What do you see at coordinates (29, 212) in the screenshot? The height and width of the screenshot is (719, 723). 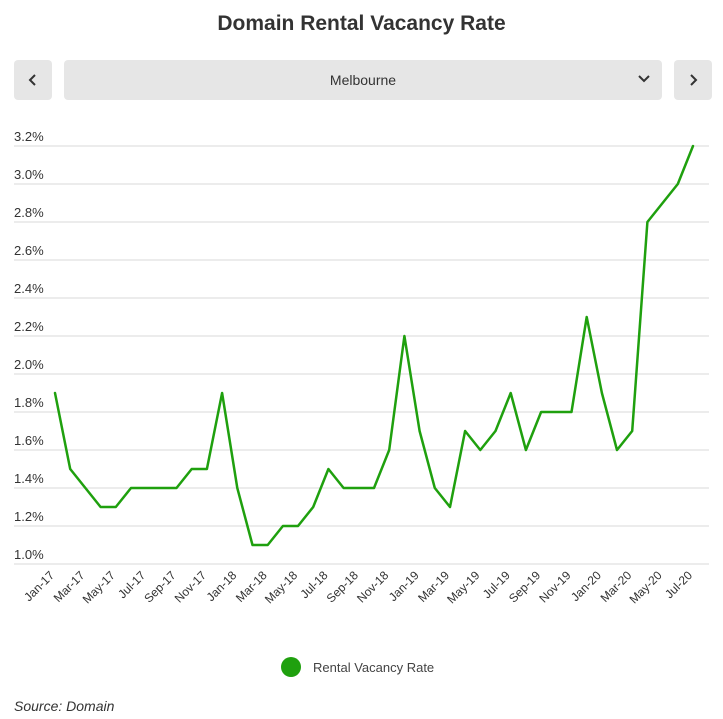 I see `y-tick-label: 2.8%` at bounding box center [29, 212].